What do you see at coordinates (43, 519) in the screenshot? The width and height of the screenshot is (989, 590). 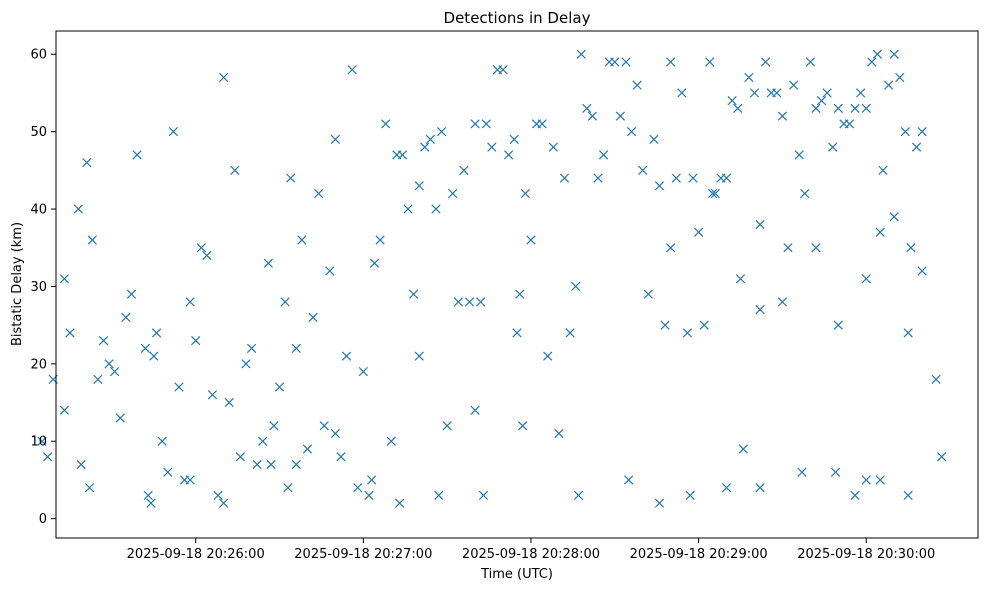 I see `y-tick-label: 0` at bounding box center [43, 519].